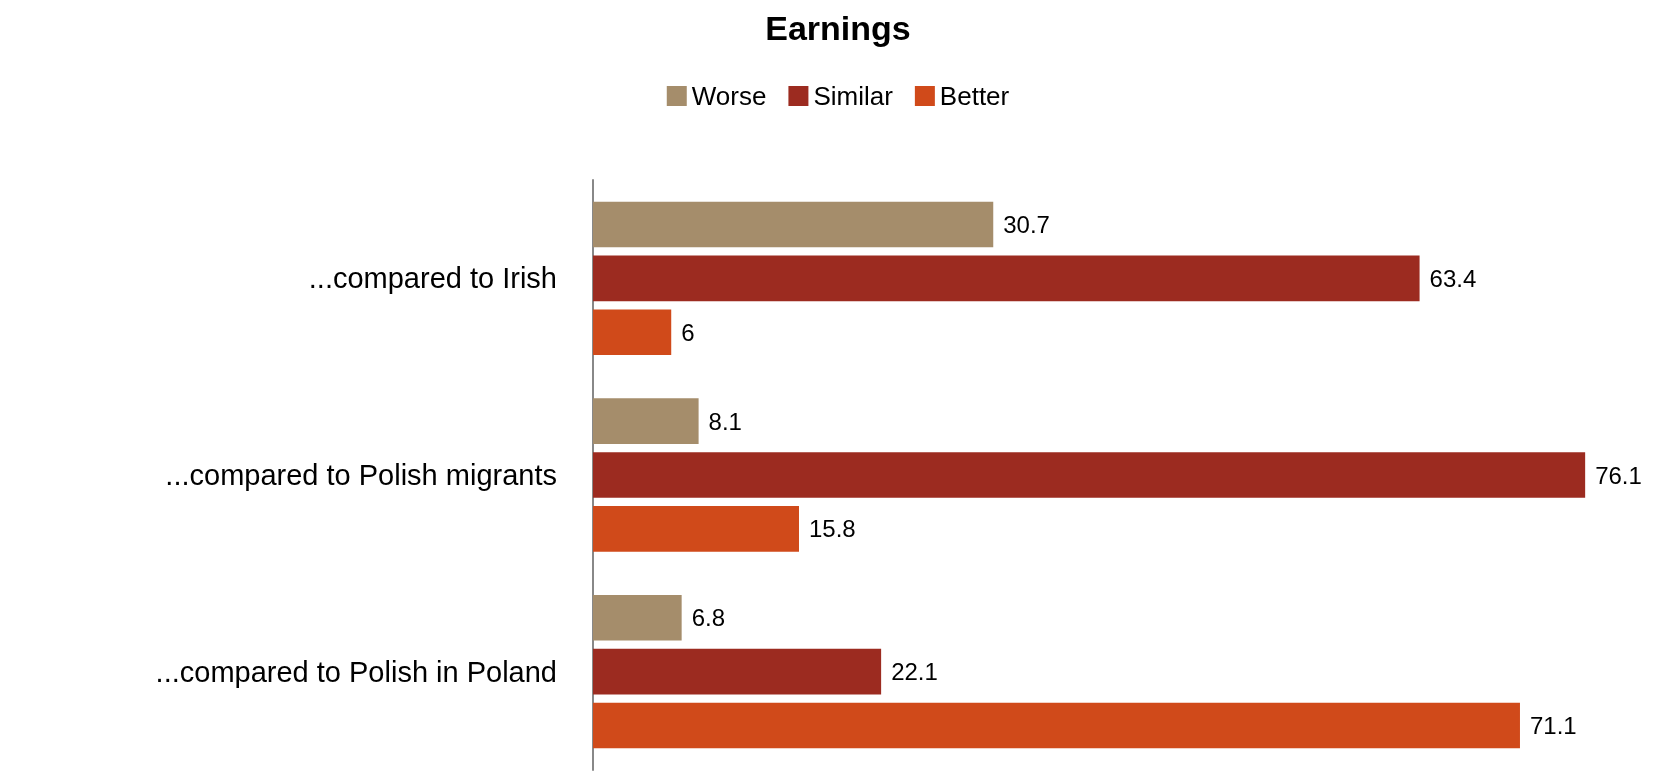 The height and width of the screenshot is (776, 1676). I want to click on data-label: 30.7, so click(1026, 224).